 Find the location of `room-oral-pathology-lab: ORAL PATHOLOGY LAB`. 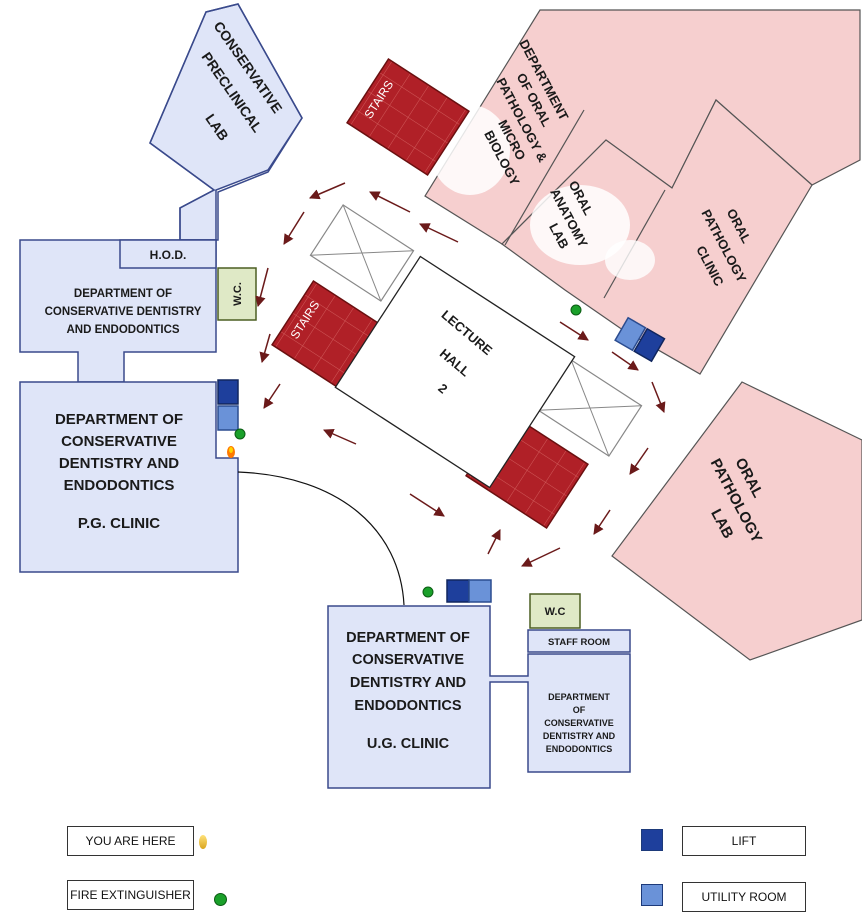

room-oral-pathology-lab: ORAL PATHOLOGY LAB is located at coordinates (736, 521).